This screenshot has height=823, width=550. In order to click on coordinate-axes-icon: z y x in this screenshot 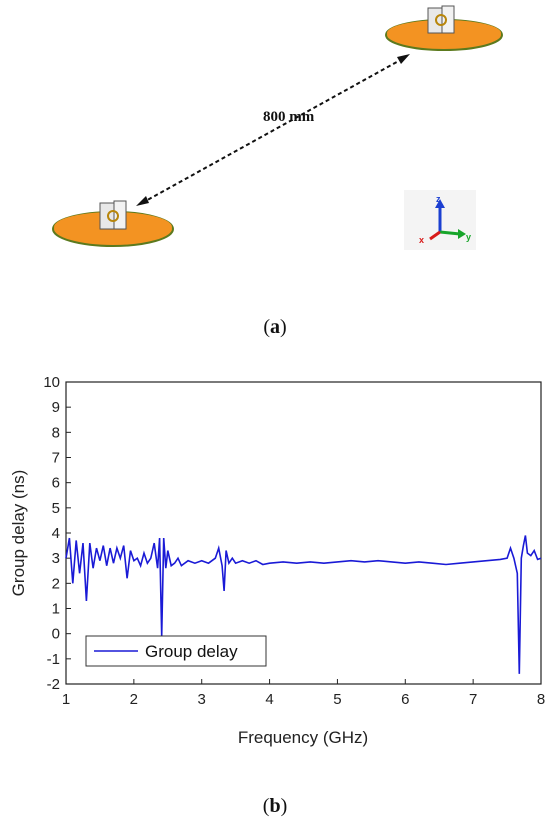, I will do `click(440, 220)`.